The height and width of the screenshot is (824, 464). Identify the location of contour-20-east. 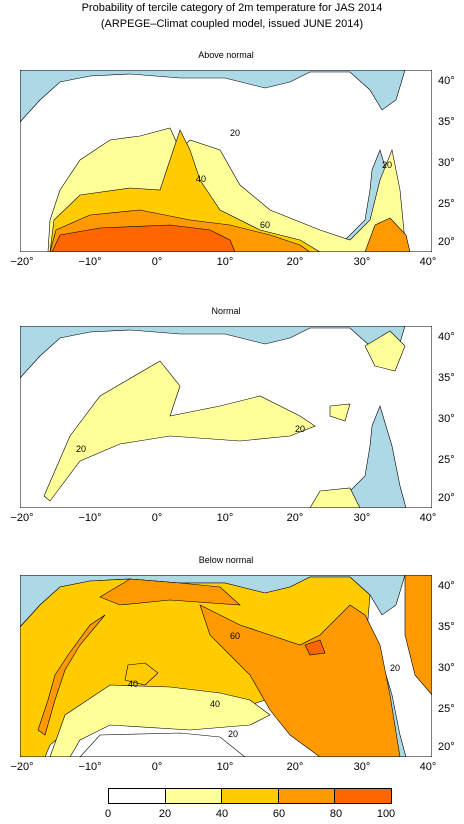
(385, 351).